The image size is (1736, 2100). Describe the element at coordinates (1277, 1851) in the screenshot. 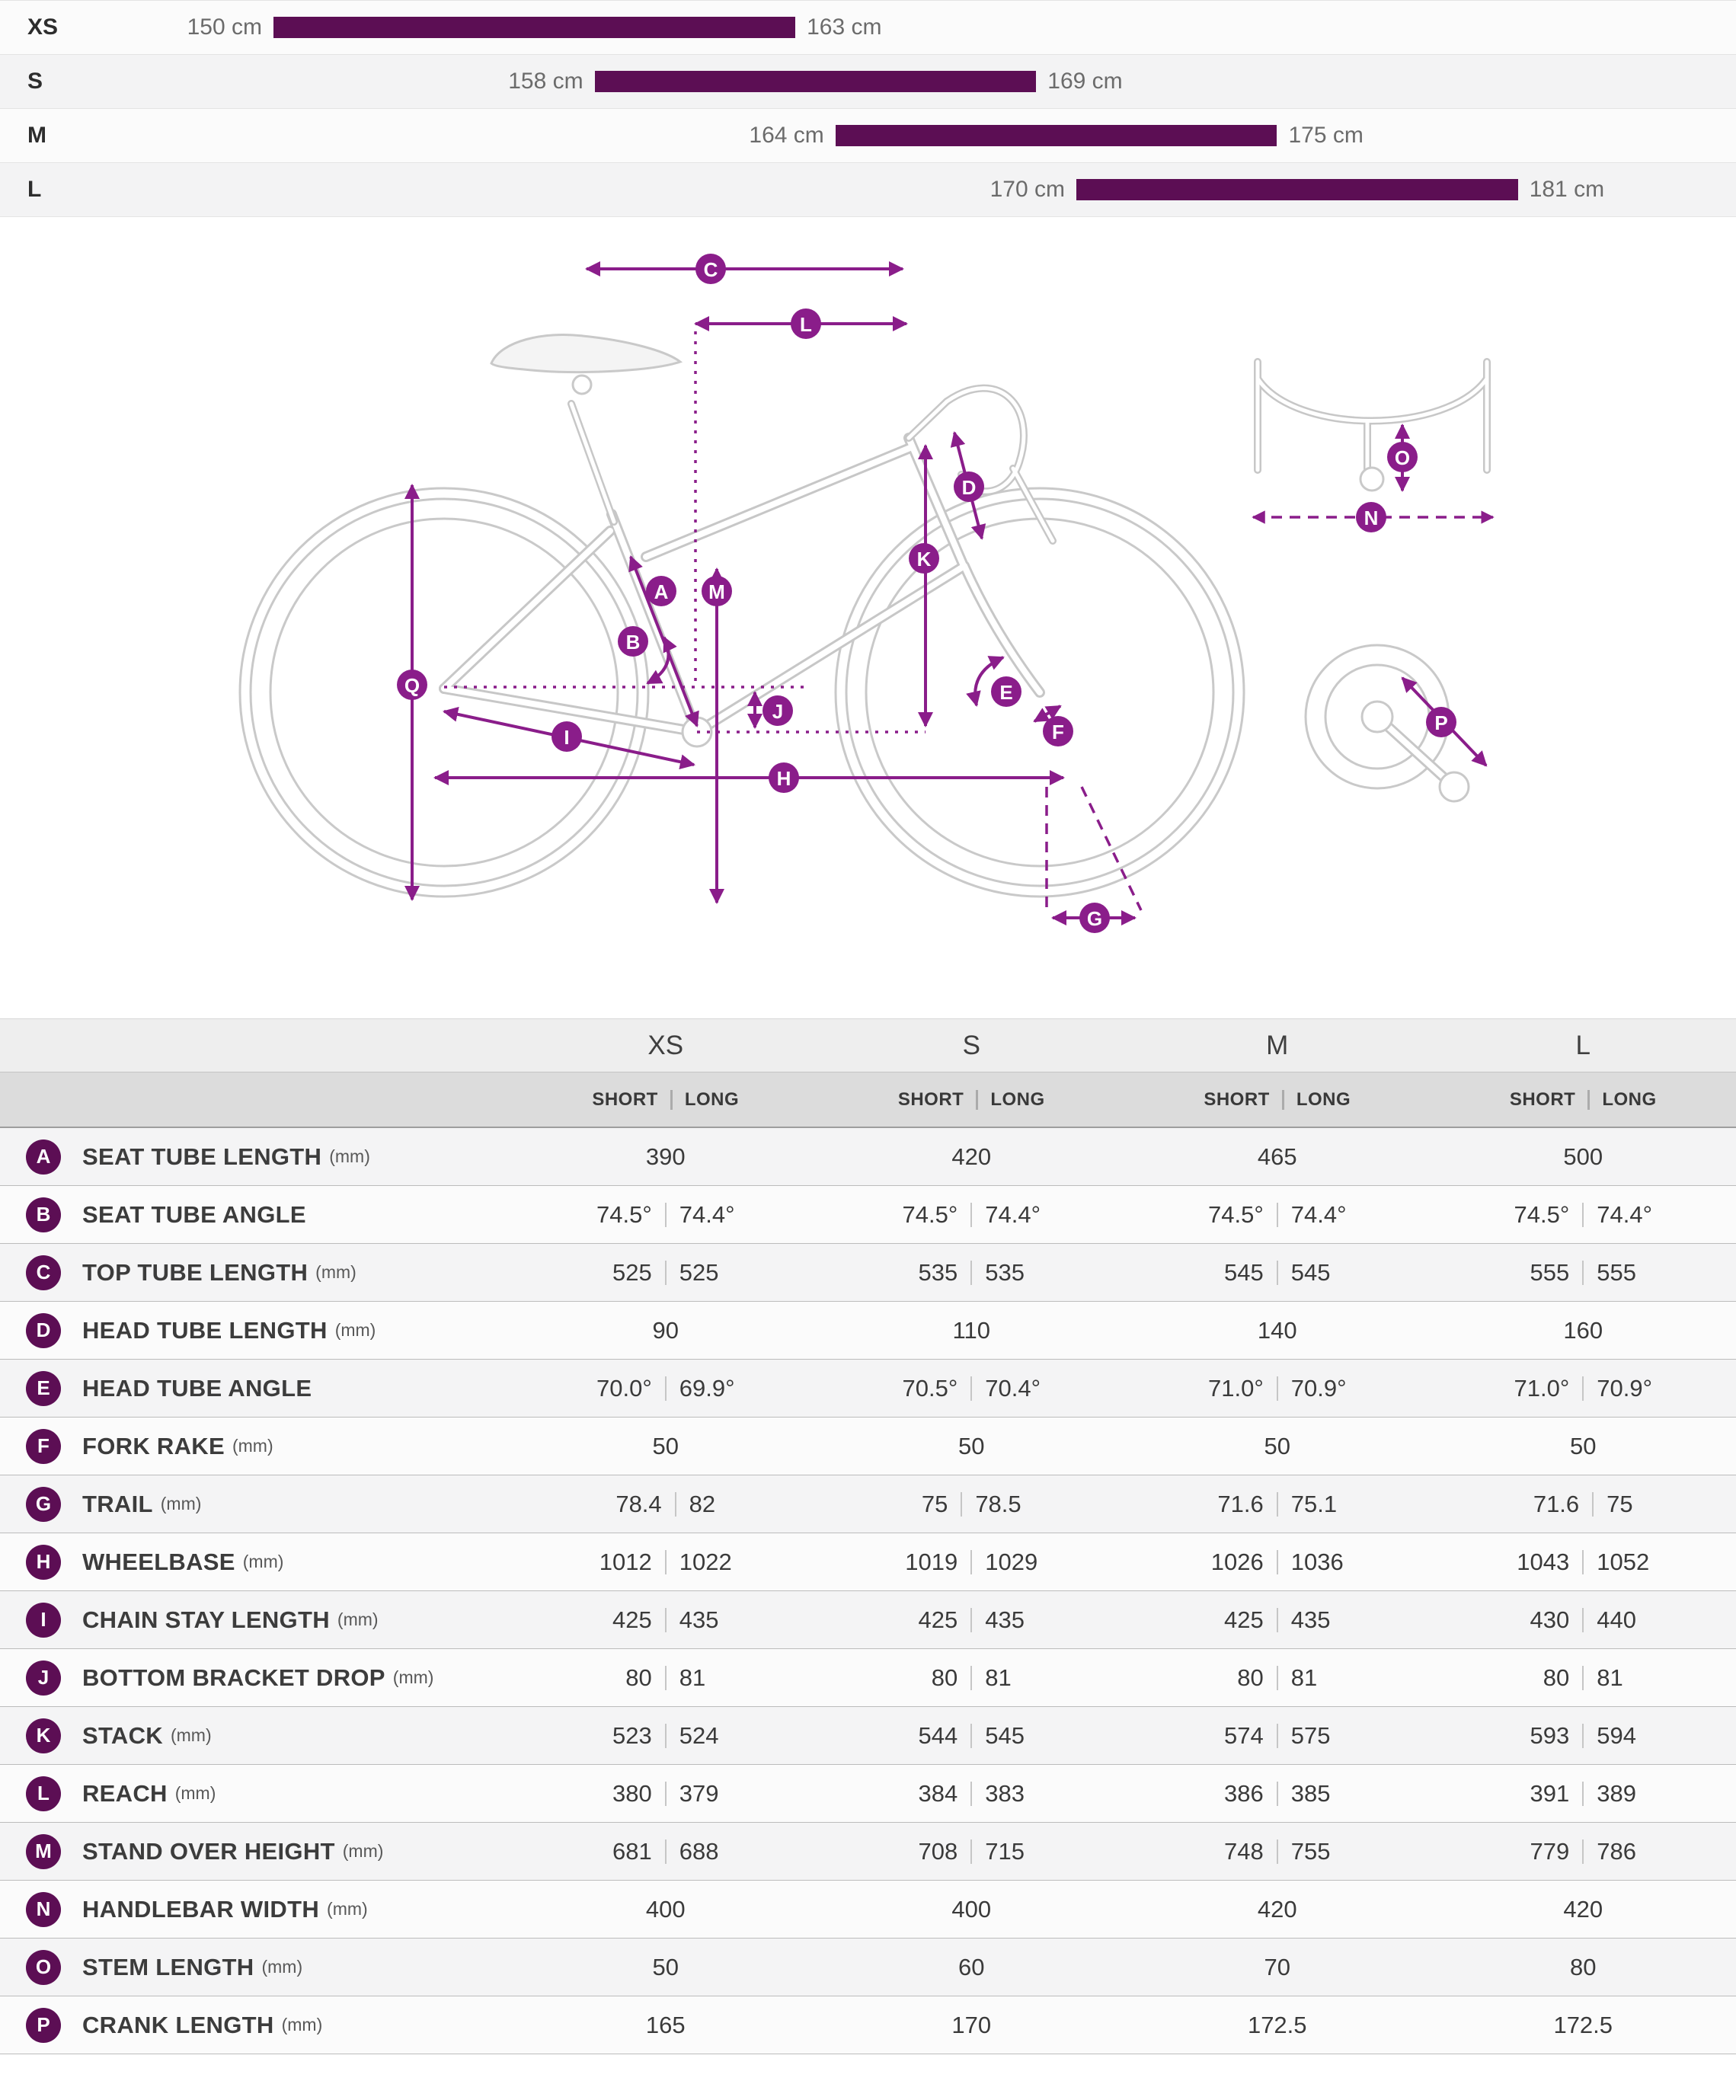

I see `value-cell-m: 748 755` at that location.